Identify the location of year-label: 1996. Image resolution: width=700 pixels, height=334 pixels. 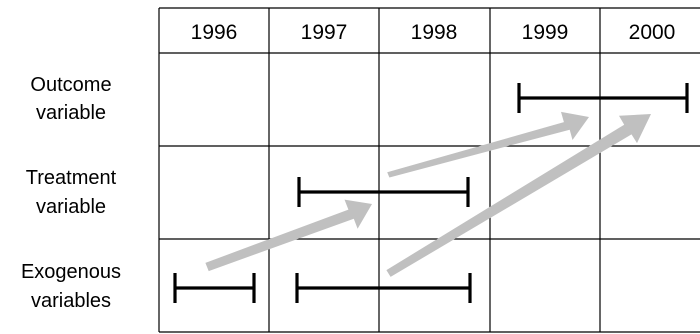
(214, 32).